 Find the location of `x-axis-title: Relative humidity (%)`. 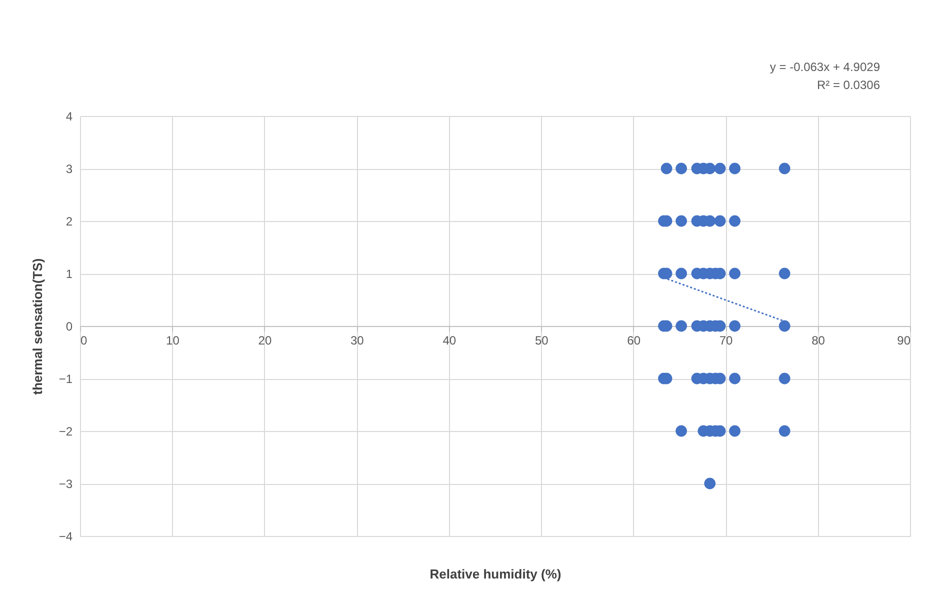

x-axis-title: Relative humidity (%) is located at coordinates (496, 574).